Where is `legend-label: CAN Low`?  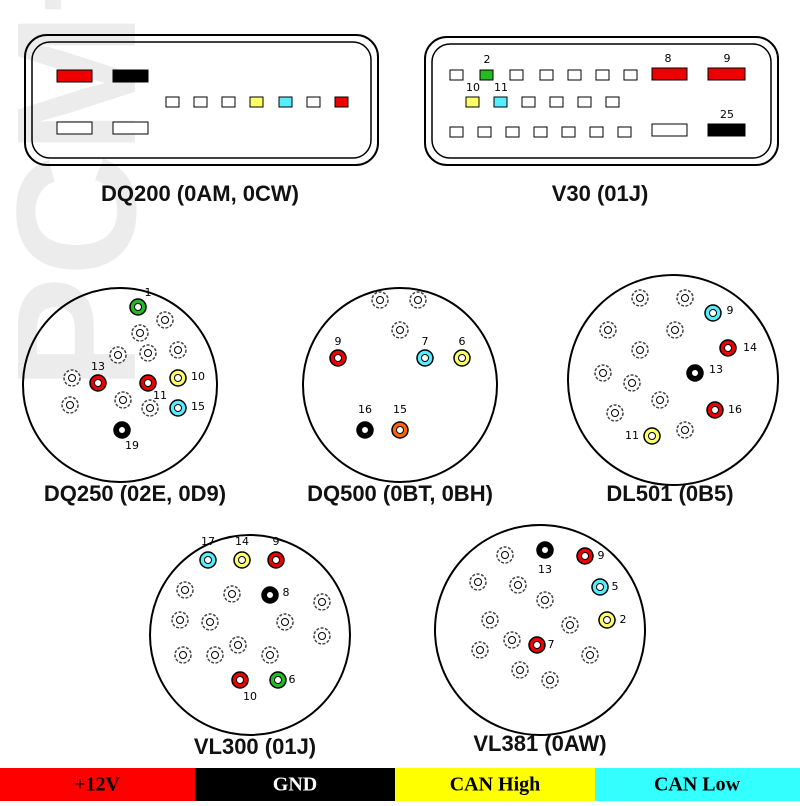
legend-label: CAN Low is located at coordinates (697, 785).